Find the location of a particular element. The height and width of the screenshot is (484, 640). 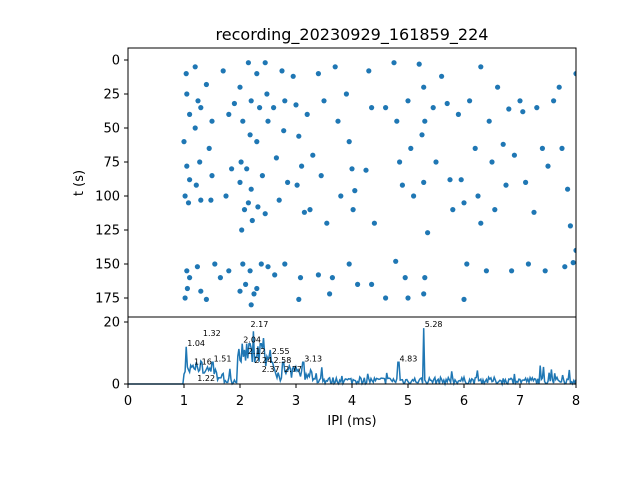

x-tick-label: 4 is located at coordinates (352, 401).